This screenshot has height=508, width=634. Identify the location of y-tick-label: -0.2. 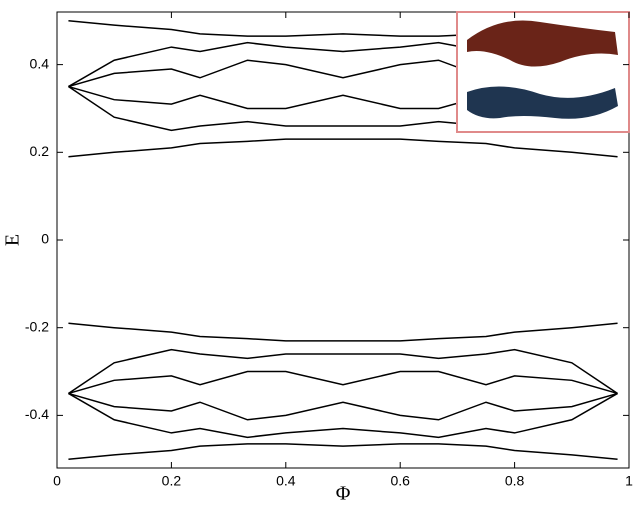
(37, 326).